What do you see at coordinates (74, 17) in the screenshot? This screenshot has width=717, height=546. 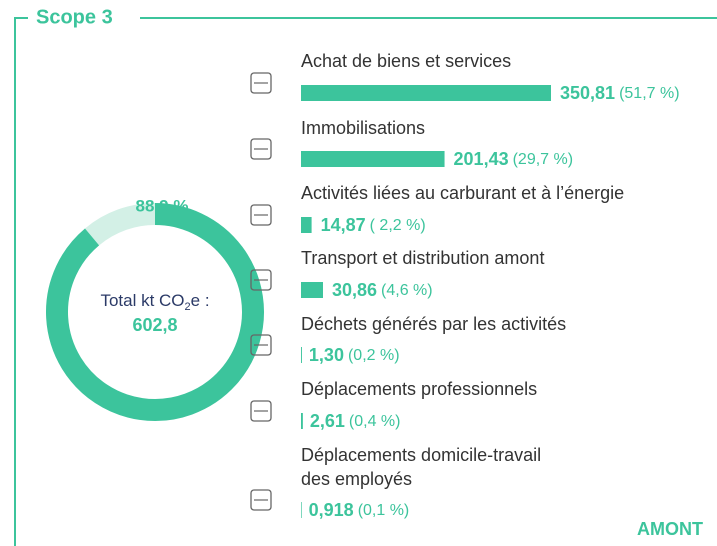 I see `chart-title: Scope 3` at bounding box center [74, 17].